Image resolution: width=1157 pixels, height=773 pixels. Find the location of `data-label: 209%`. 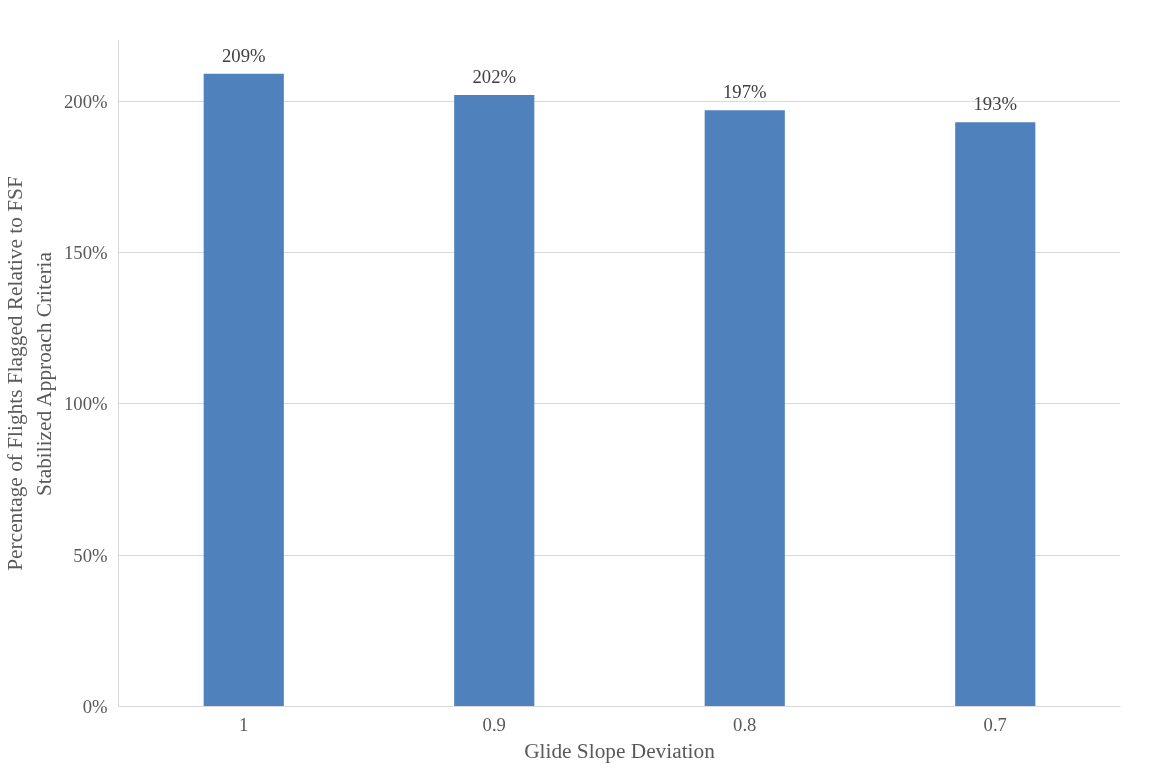

data-label: 209% is located at coordinates (243, 55).